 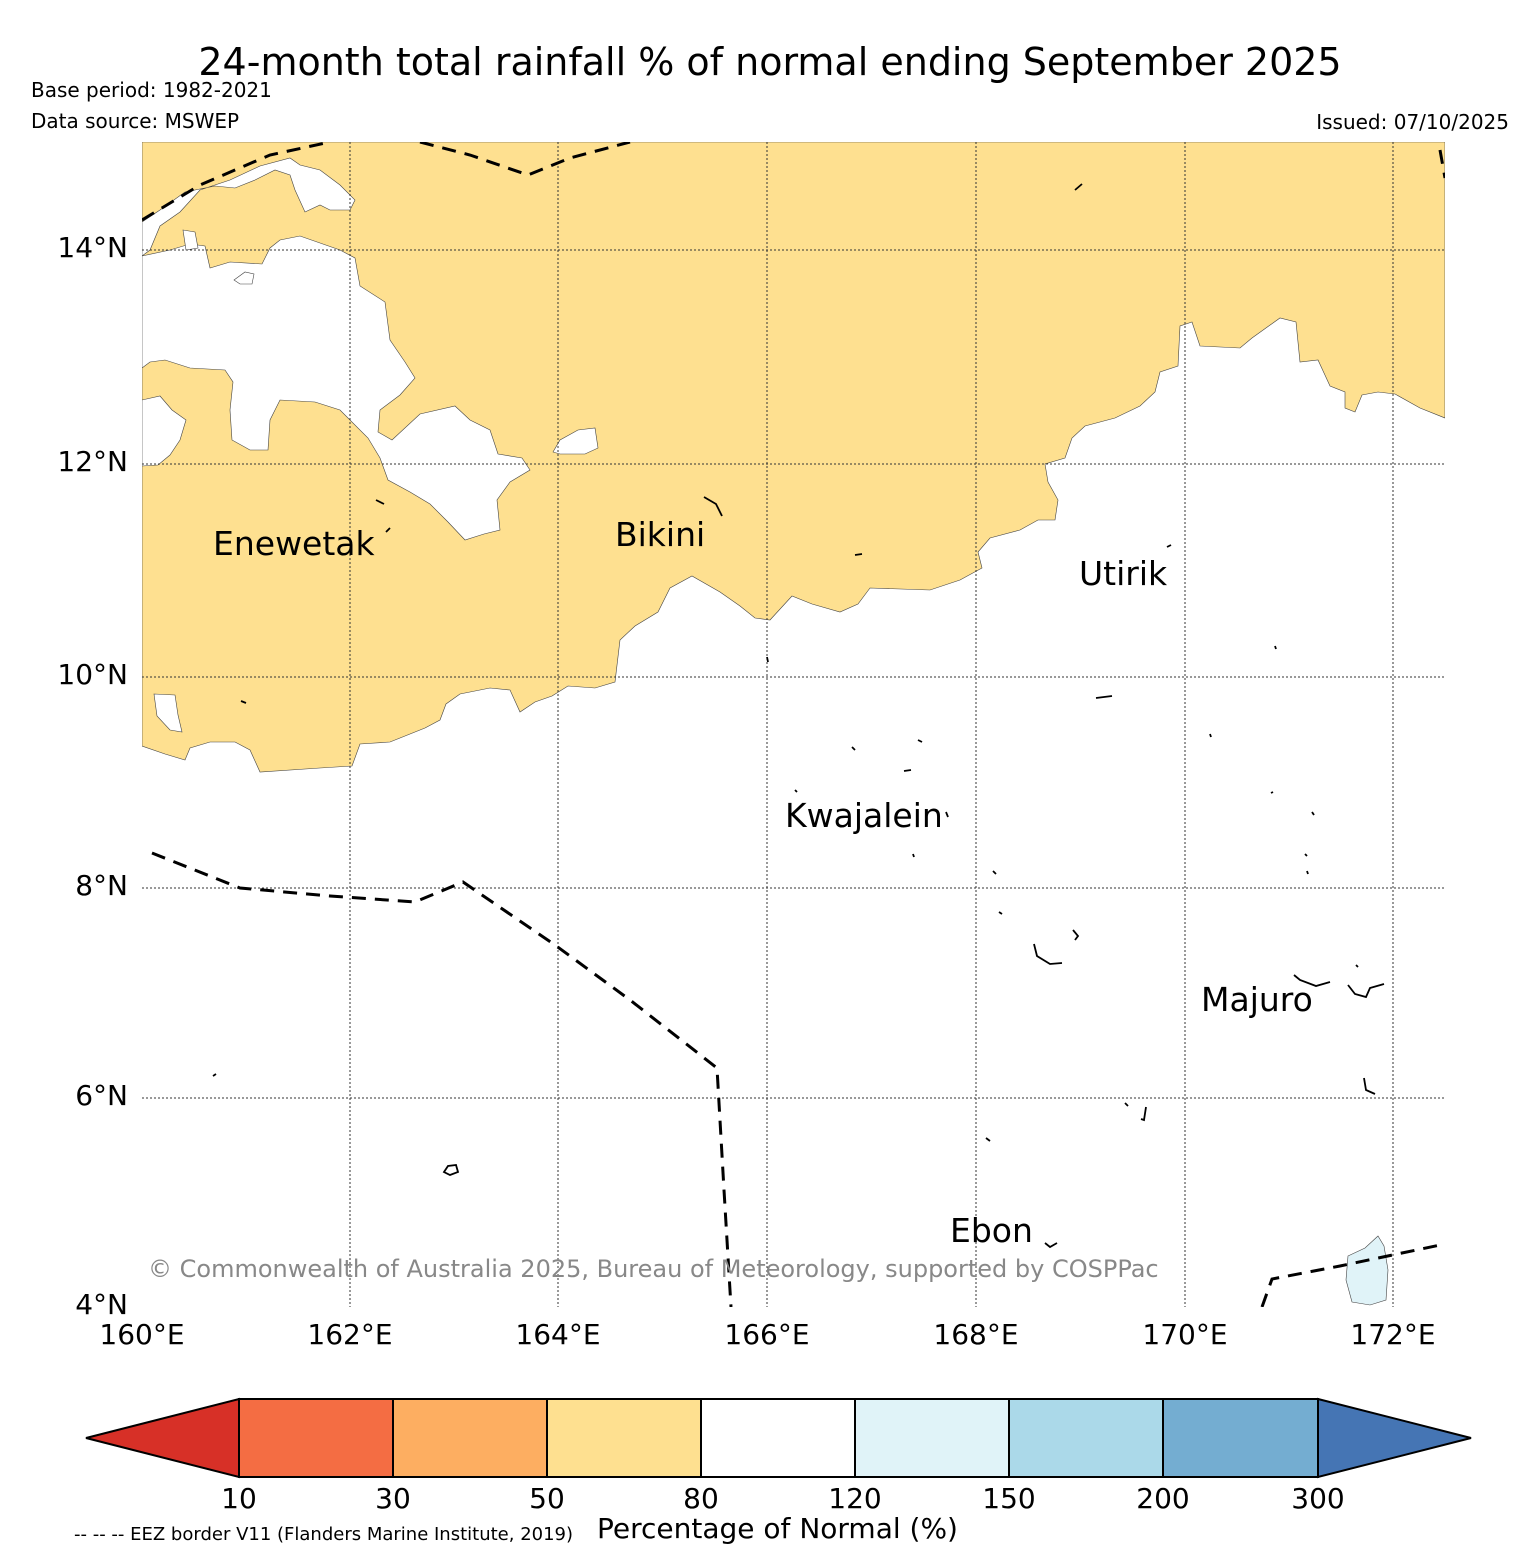 What do you see at coordinates (660, 534) in the screenshot?
I see `place-label-bikini: Bikini` at bounding box center [660, 534].